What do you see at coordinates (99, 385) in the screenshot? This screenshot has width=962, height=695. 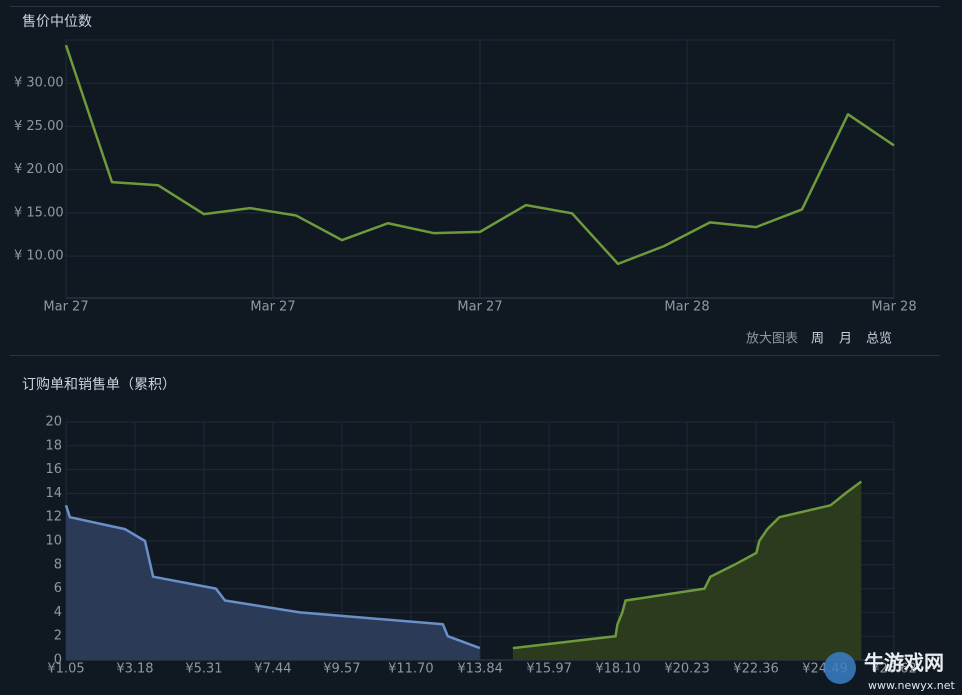 I see `chart-title: 订购单和销售单（累积）` at bounding box center [99, 385].